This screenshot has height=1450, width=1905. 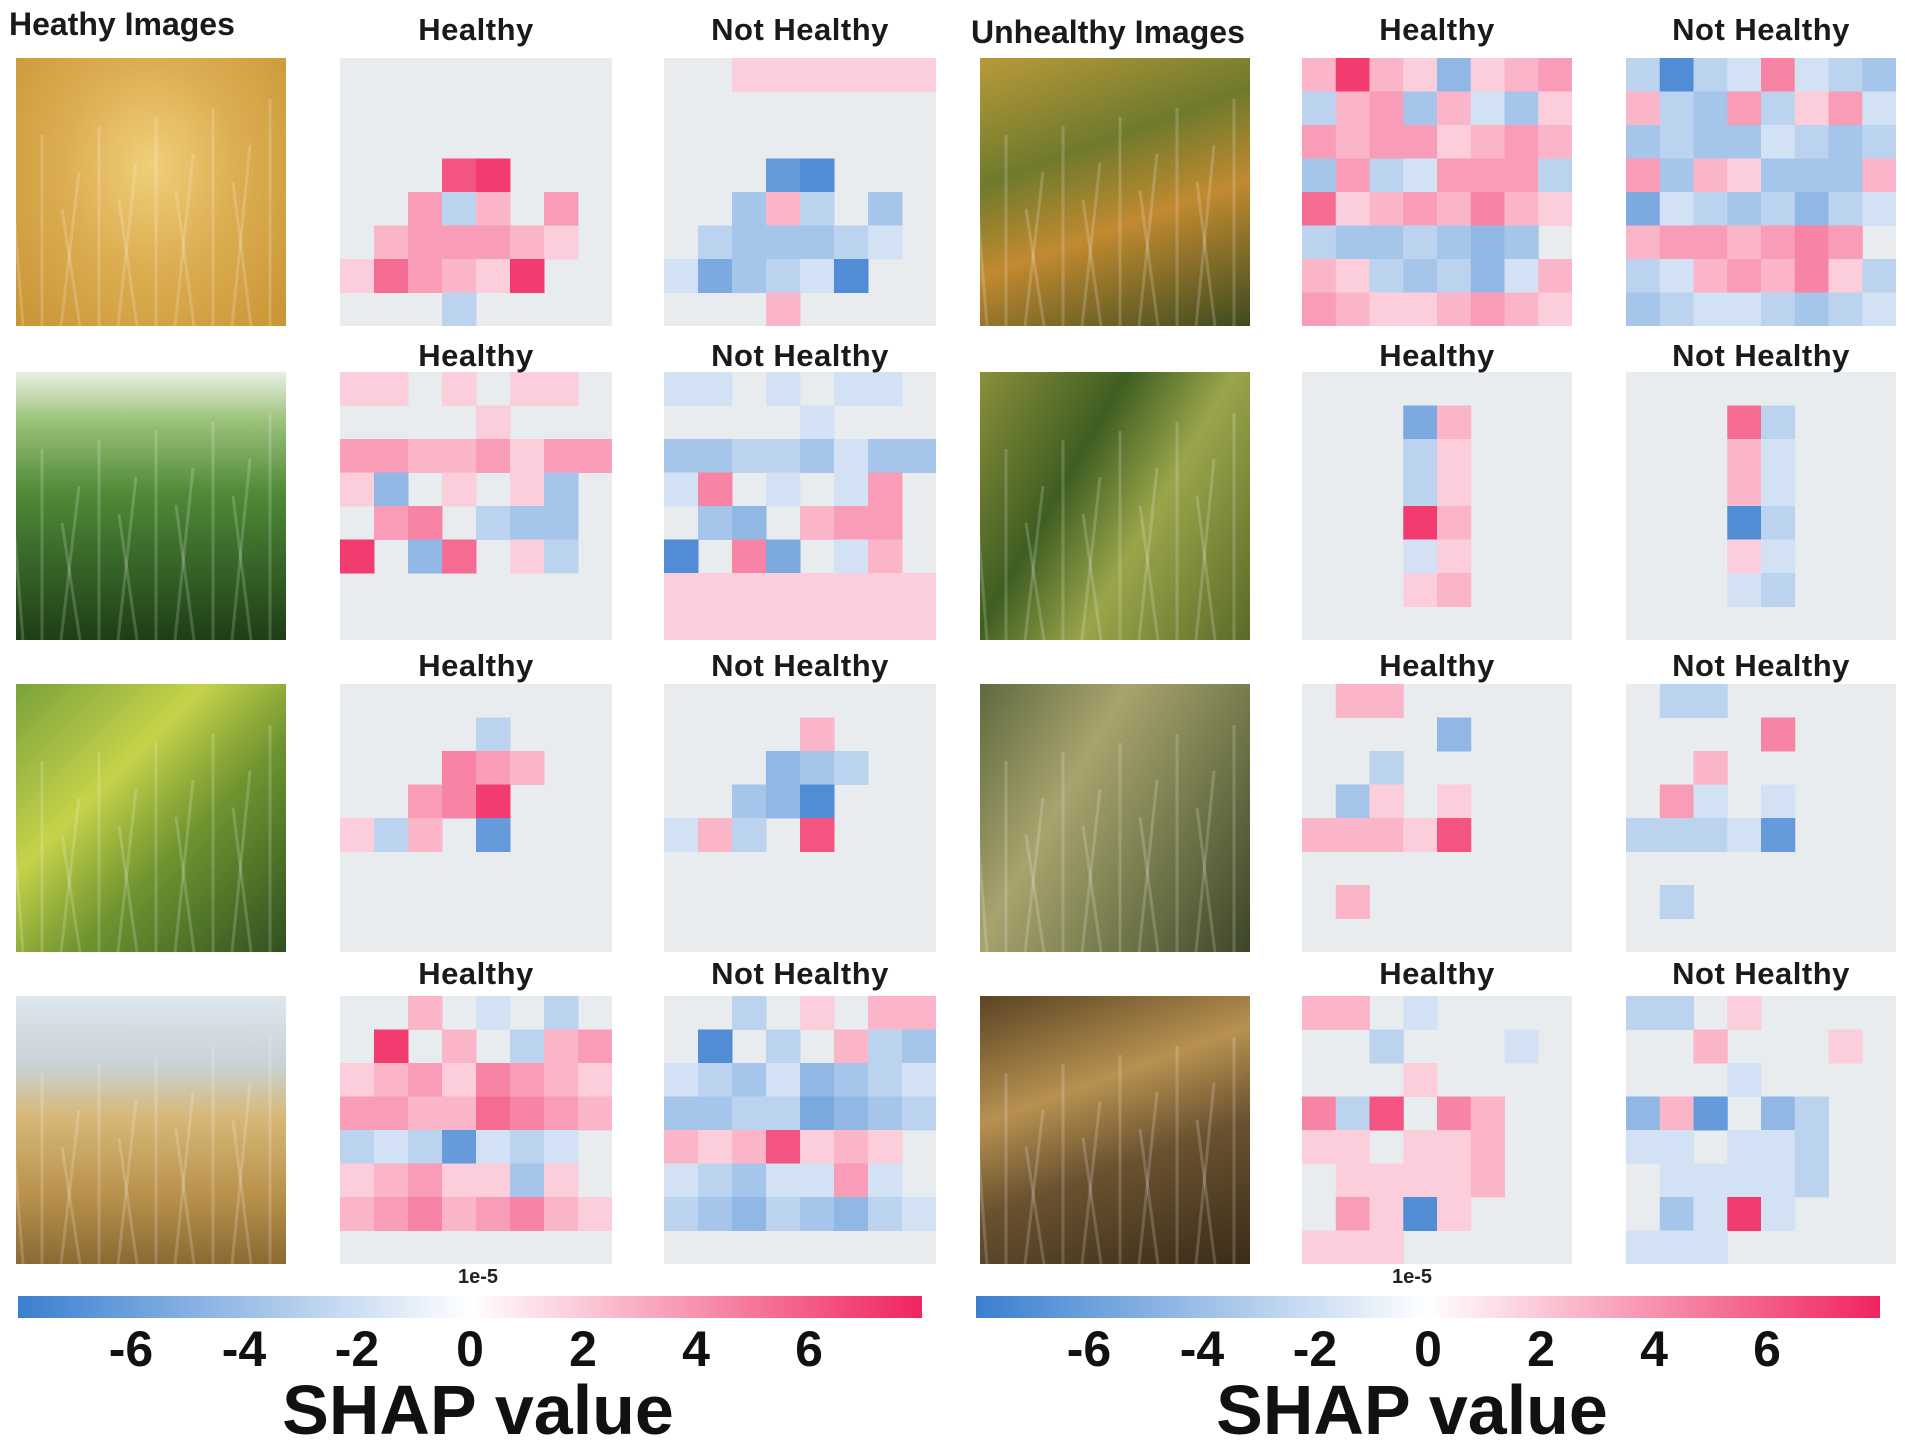 I want to click on colorbar-label-right: SHAP value, so click(x=1412, y=1410).